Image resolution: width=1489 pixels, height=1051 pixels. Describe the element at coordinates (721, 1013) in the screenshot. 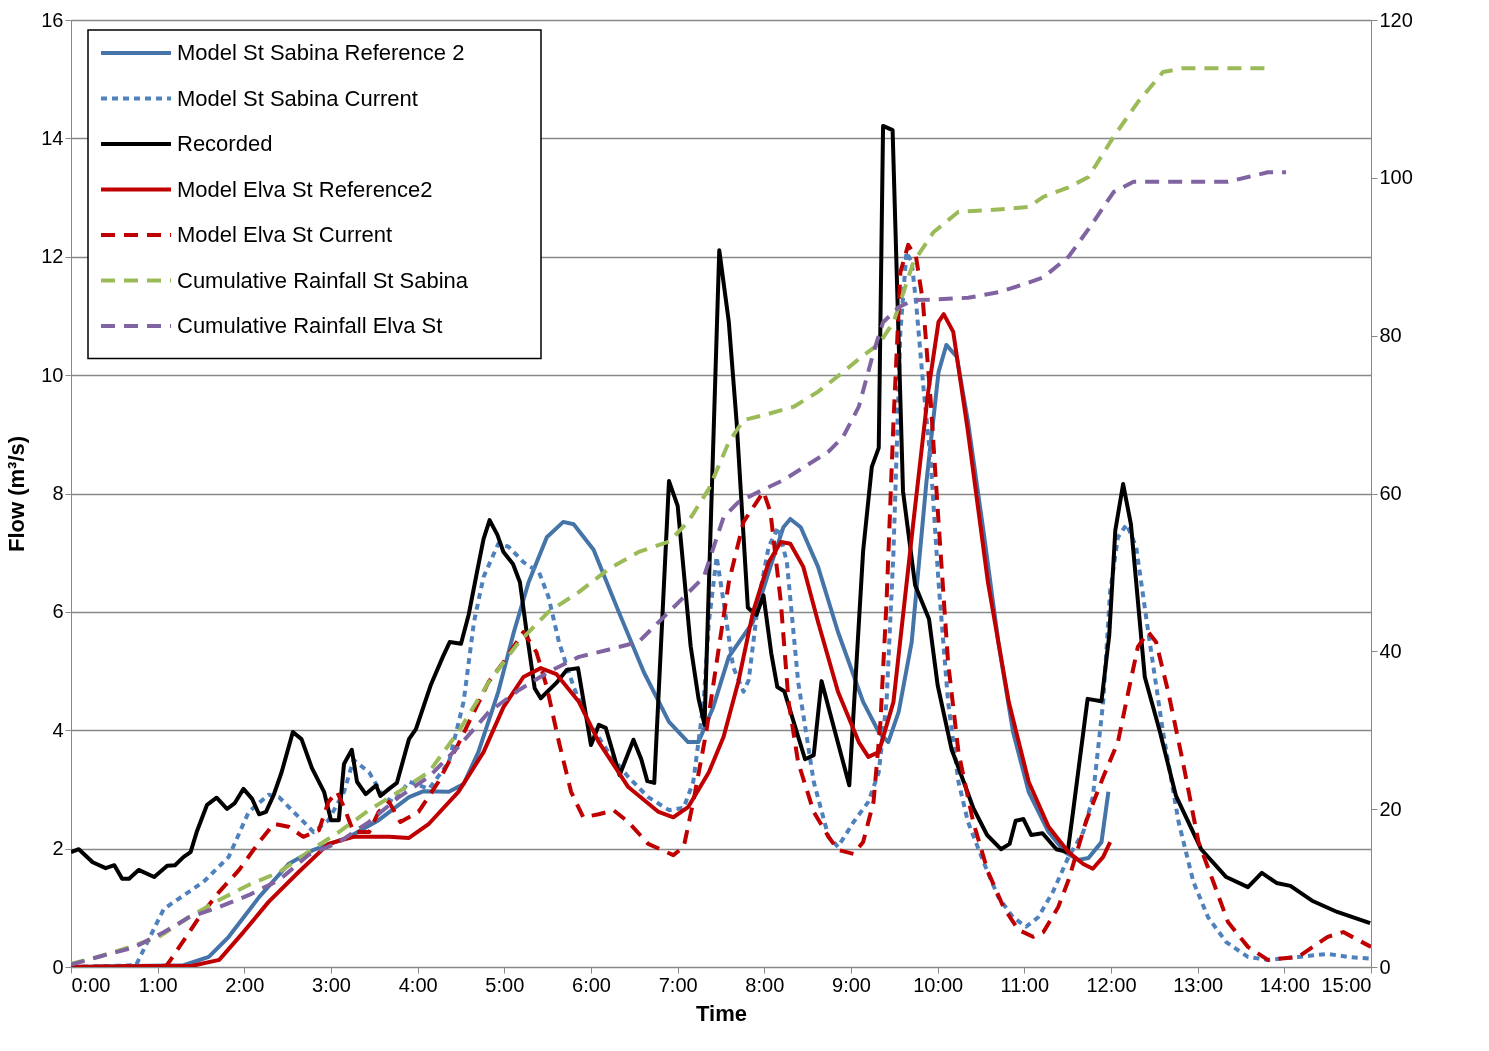

I see `x-axis-title: Time` at that location.